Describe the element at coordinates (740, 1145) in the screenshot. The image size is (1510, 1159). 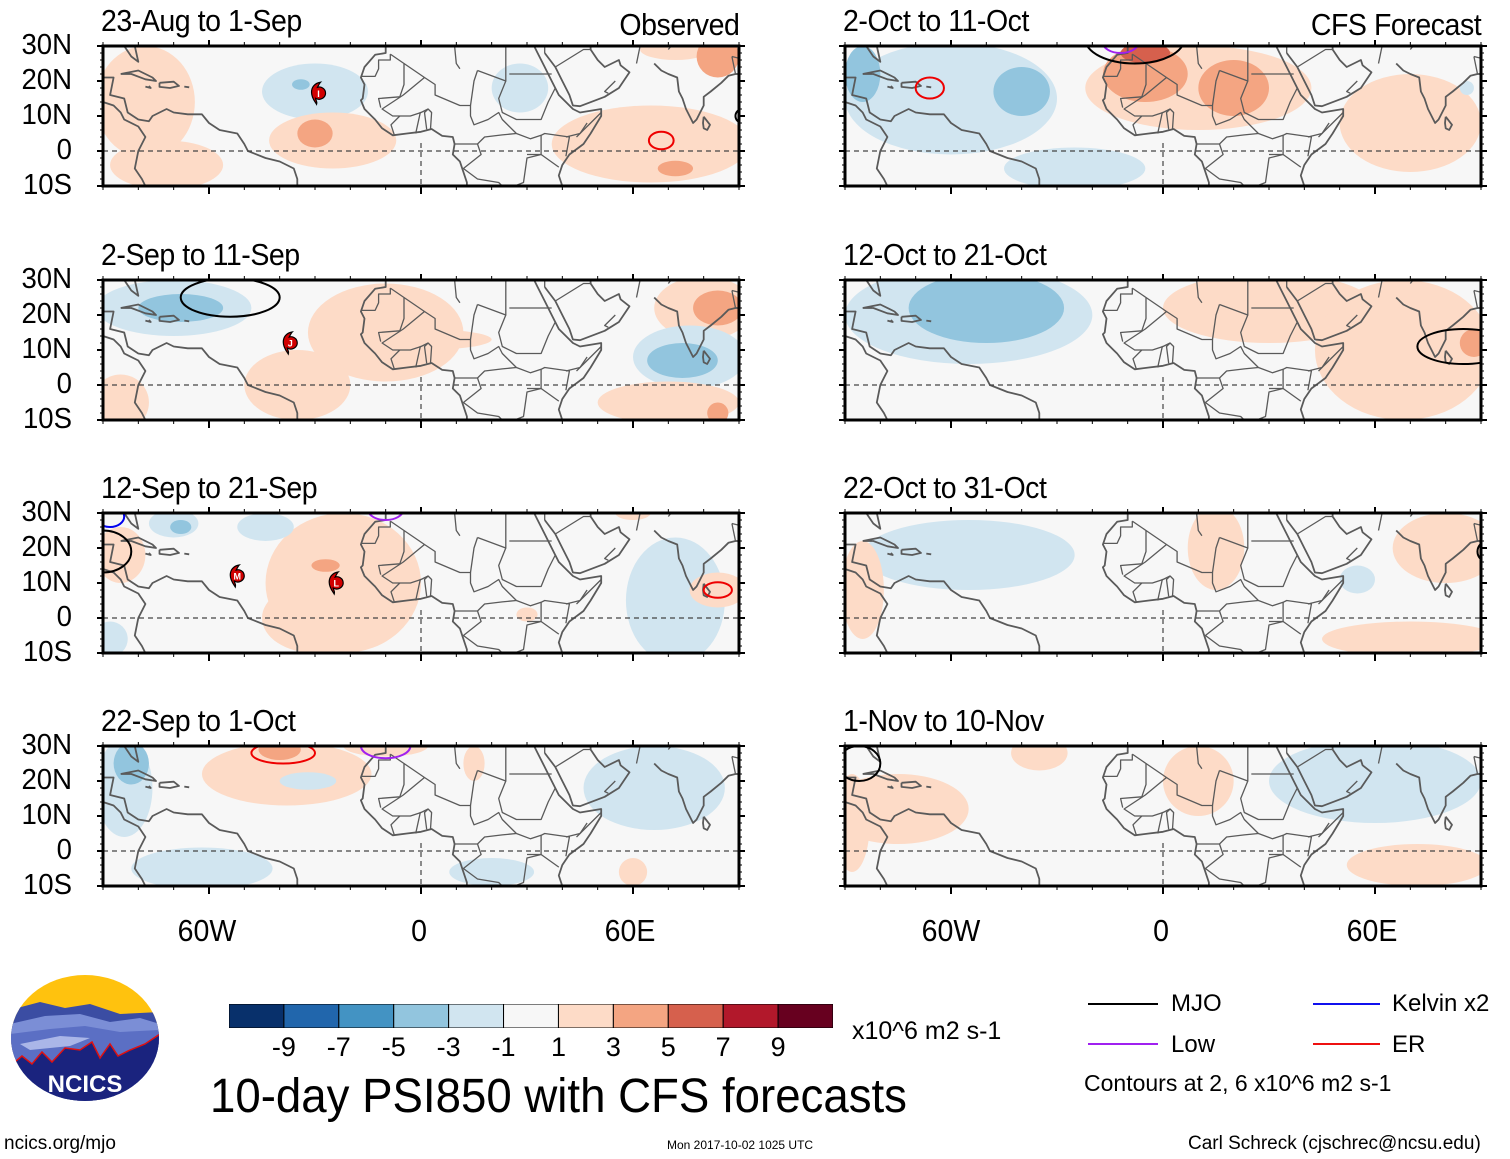
I see `footer-timestamp: Mon 2017-10-02 1025 UTC` at that location.